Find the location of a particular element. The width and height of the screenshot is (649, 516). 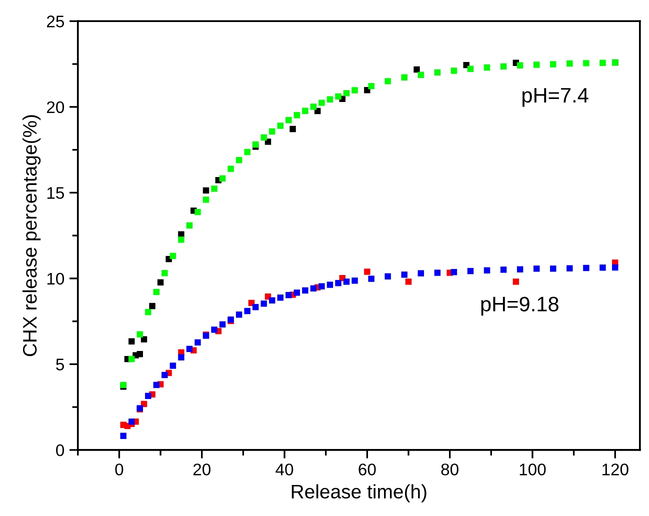

y-tick-label: 5 is located at coordinates (60, 364).